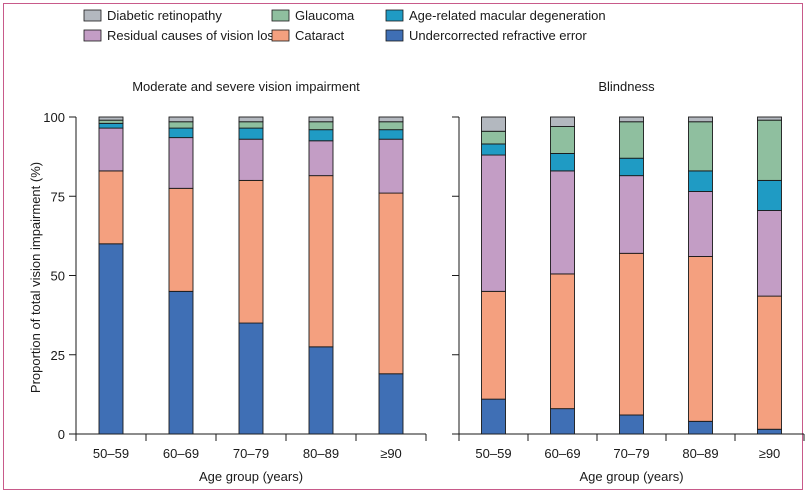 This screenshot has width=809, height=496. I want to click on legend-item-diabetic-retinopathy: Diabetic retinopathy, so click(152, 15).